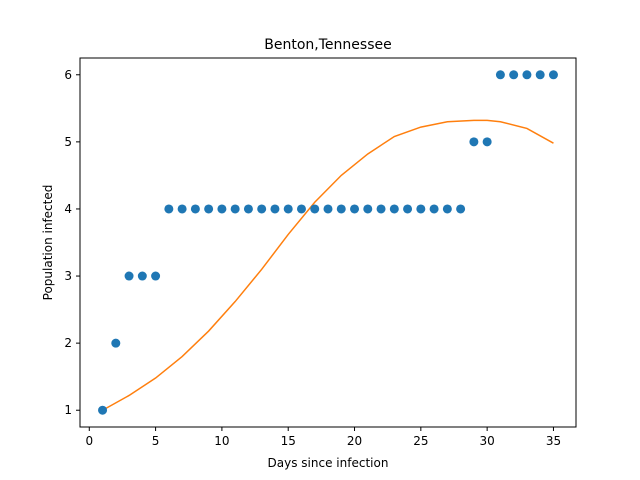 The image size is (640, 480). Describe the element at coordinates (221, 441) in the screenshot. I see `x-tick-label: 10` at that location.